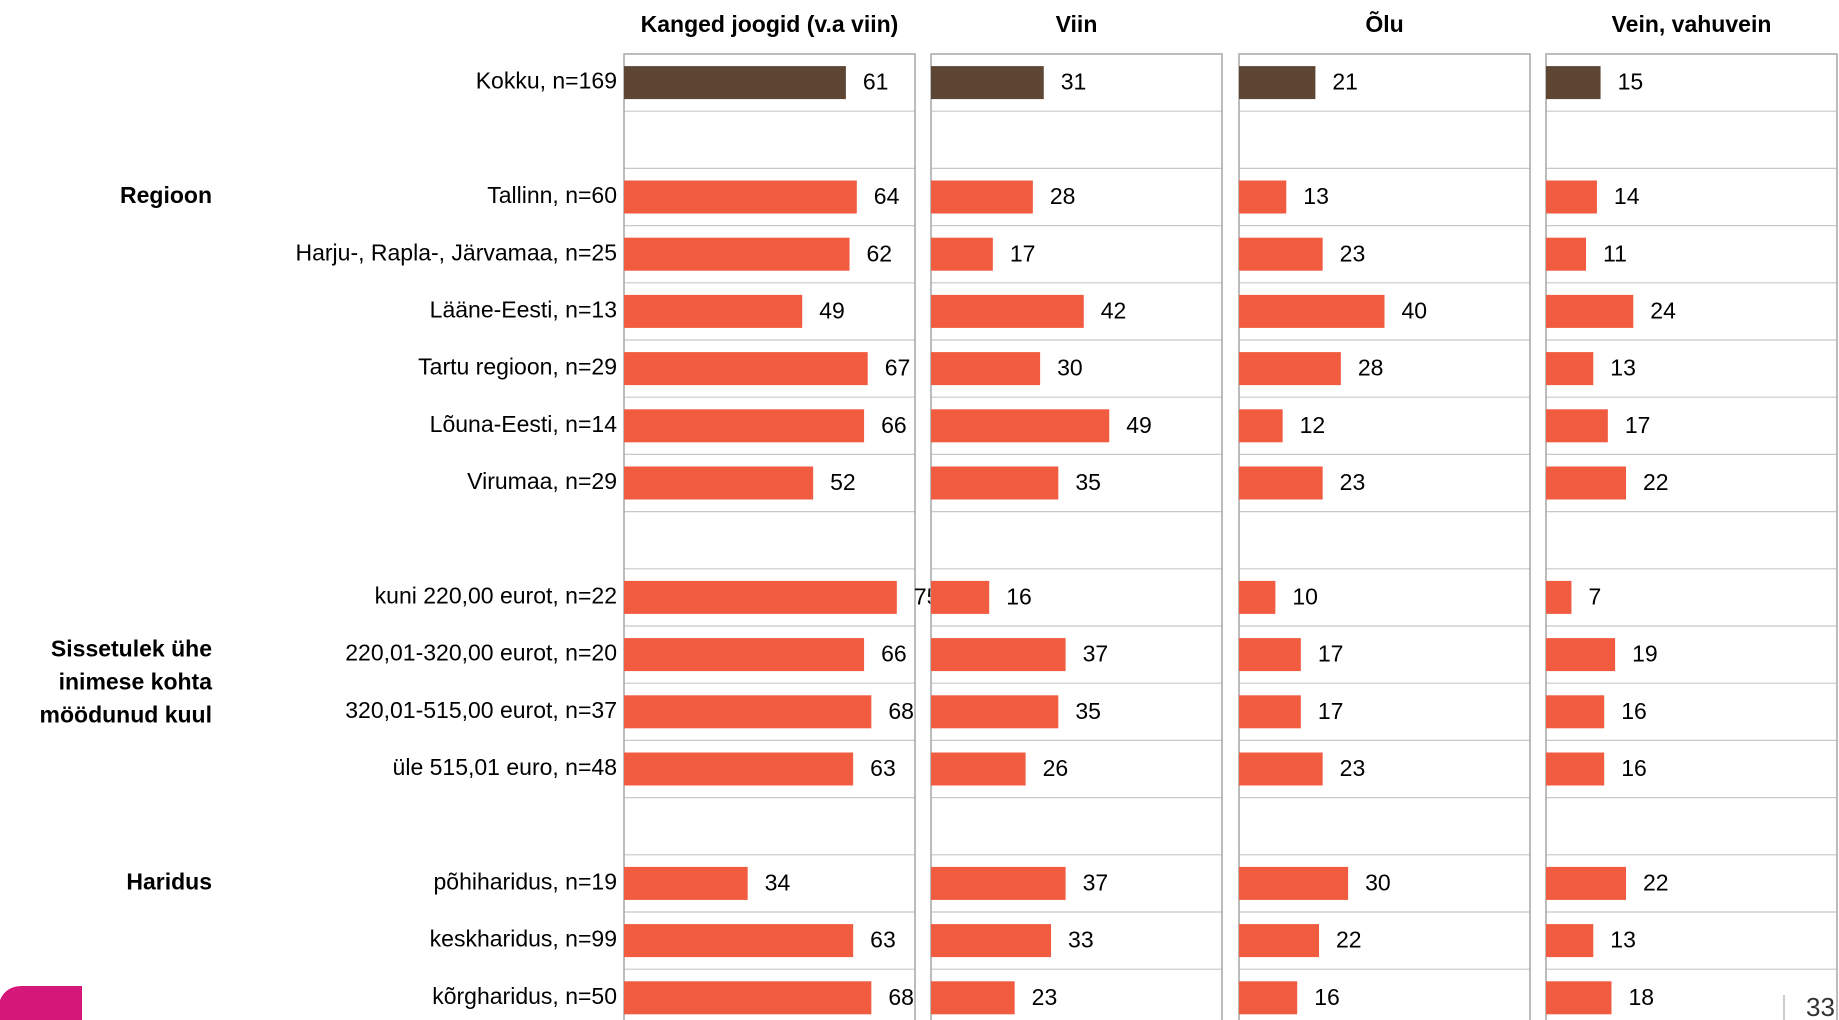 Image resolution: width=1839 pixels, height=1020 pixels. What do you see at coordinates (1081, 940) in the screenshot?
I see `value-label: 33` at bounding box center [1081, 940].